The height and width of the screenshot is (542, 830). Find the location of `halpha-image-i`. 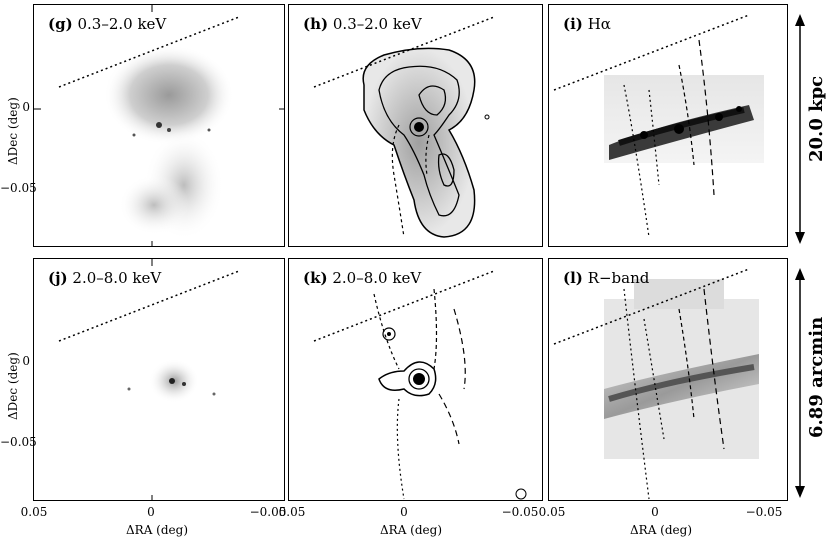

halpha-image-i is located at coordinates (658, 126).